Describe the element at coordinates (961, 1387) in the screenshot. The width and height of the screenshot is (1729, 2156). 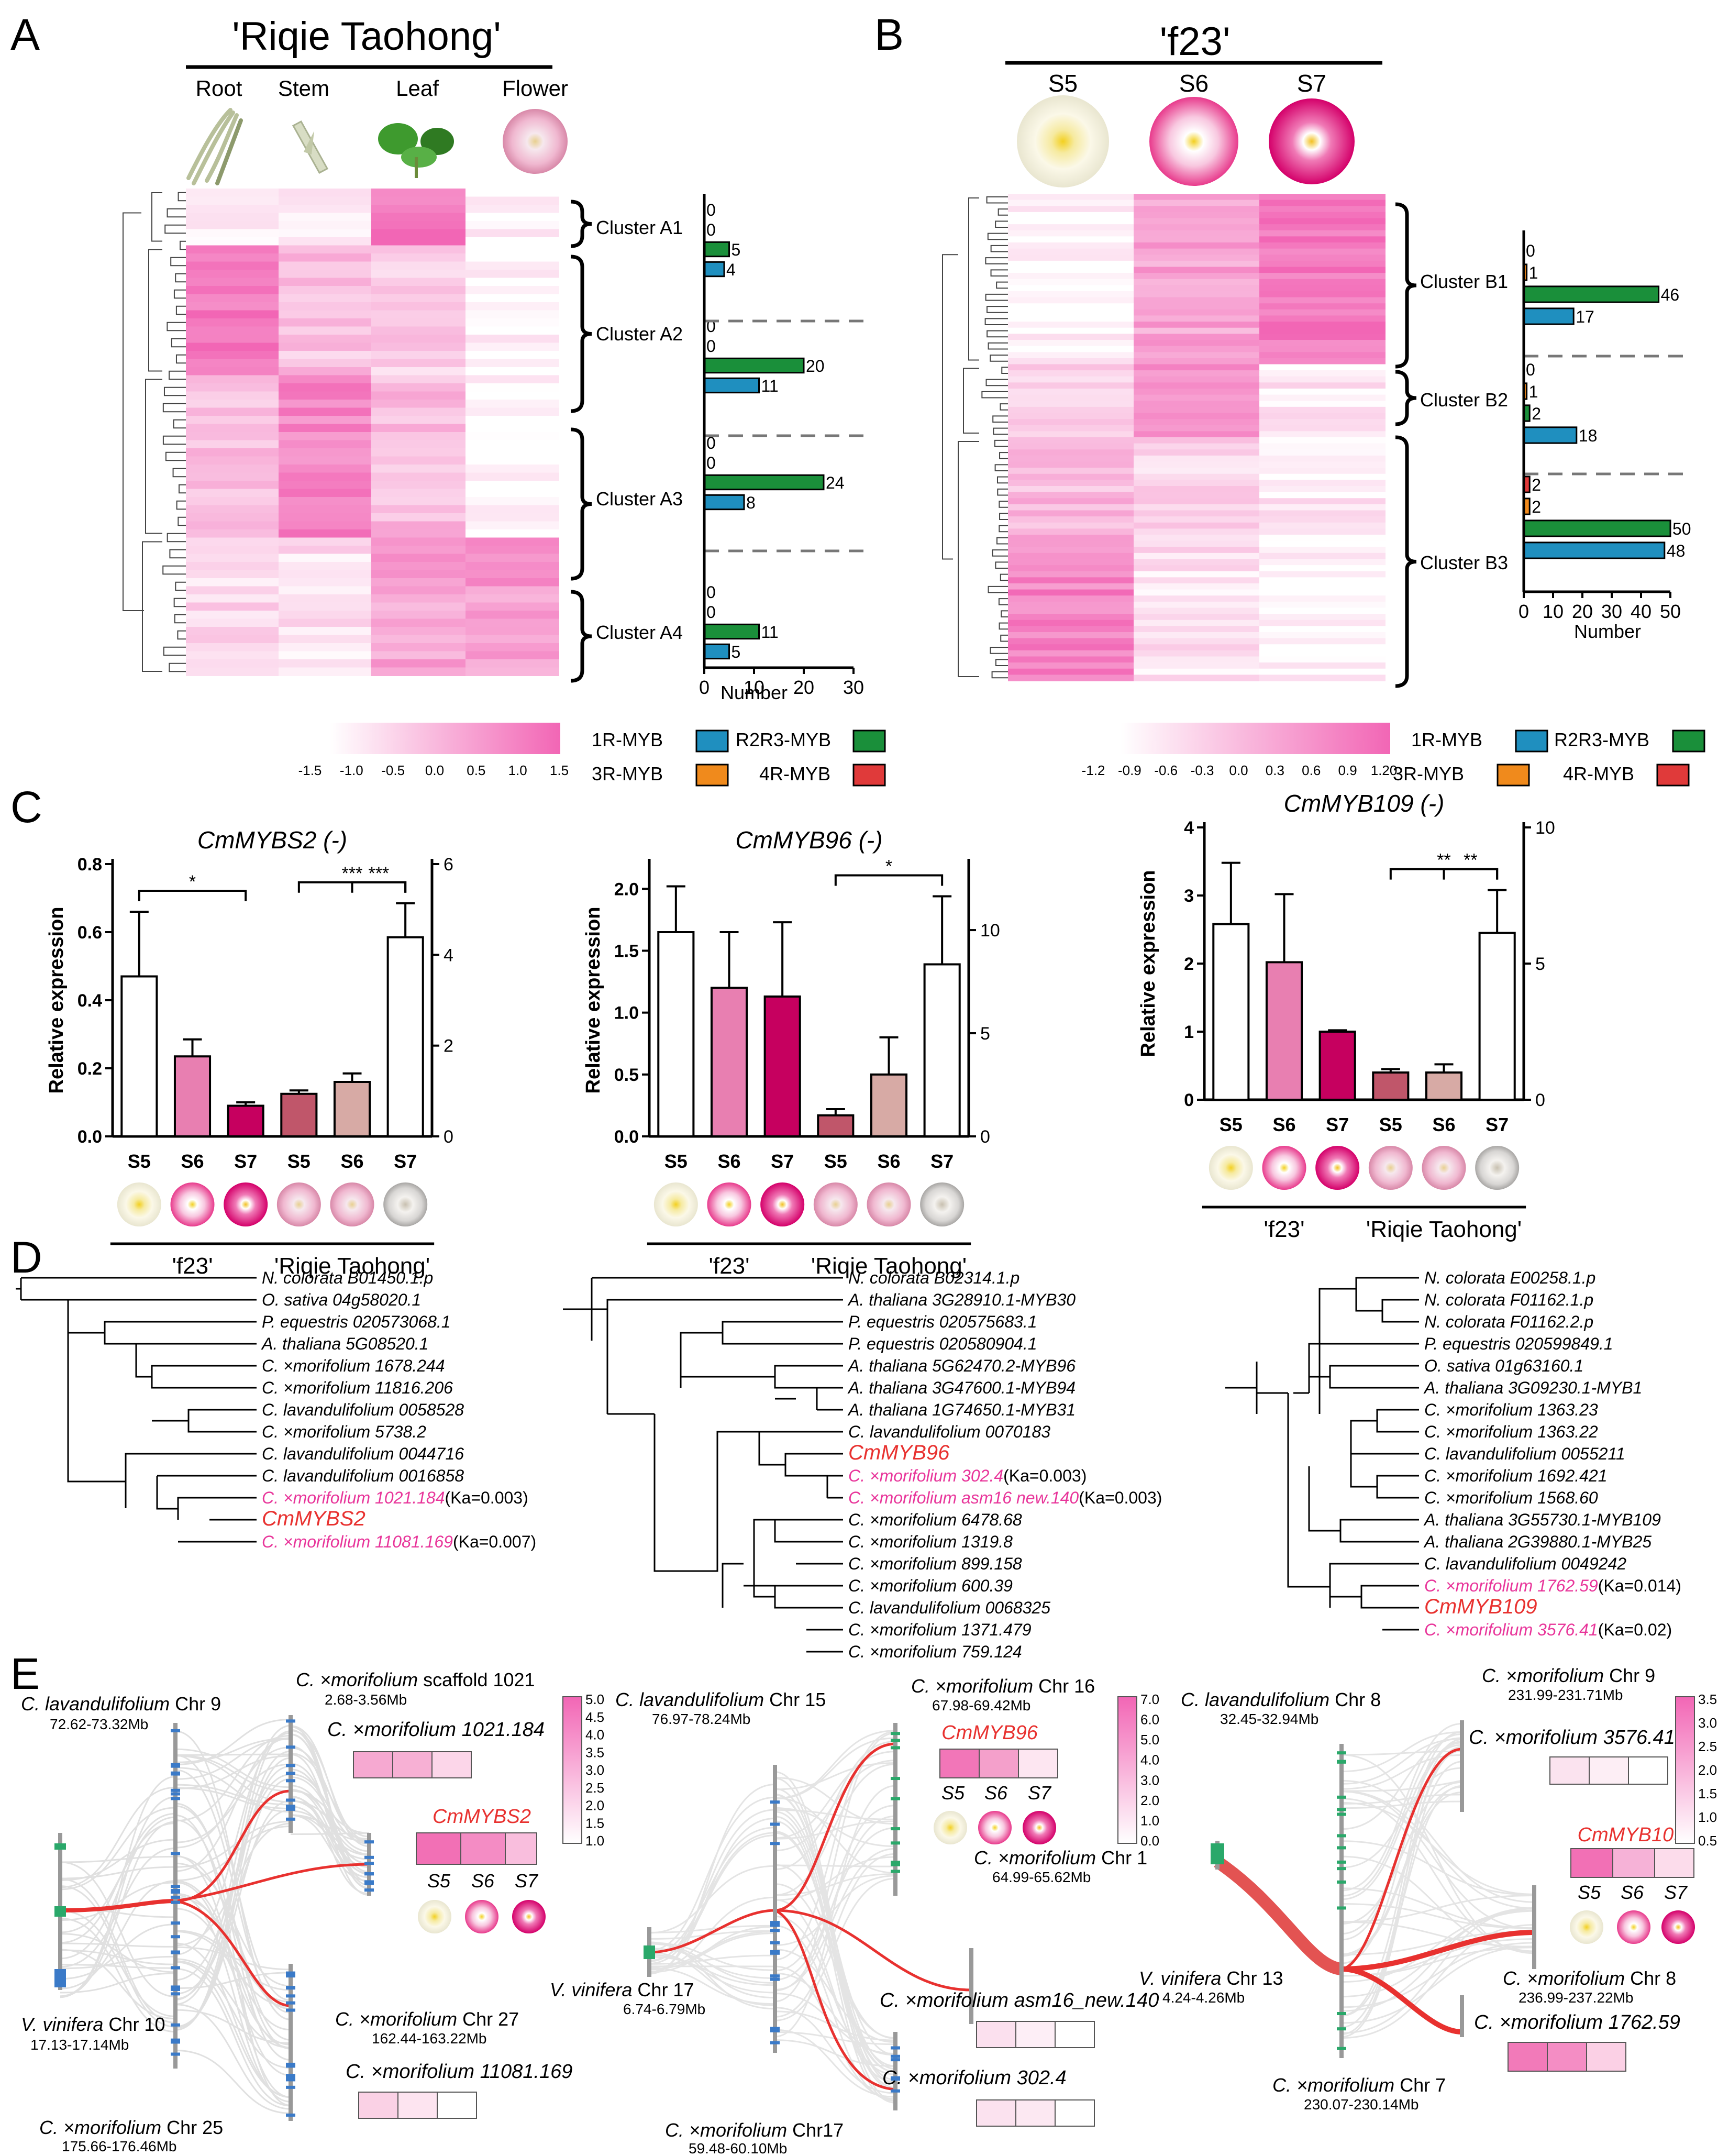
I see `tree-leaf-label: A. thaliana 3G47600.1-MYB94` at that location.